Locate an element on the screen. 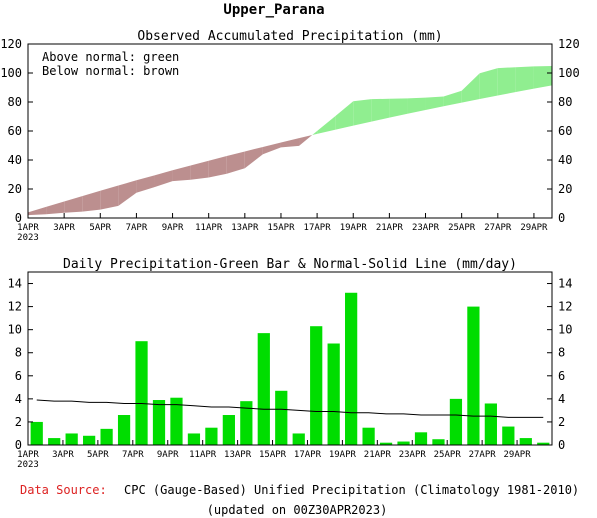 This screenshot has width=597, height=518. y-tick-label: 20 is located at coordinates (15, 189).